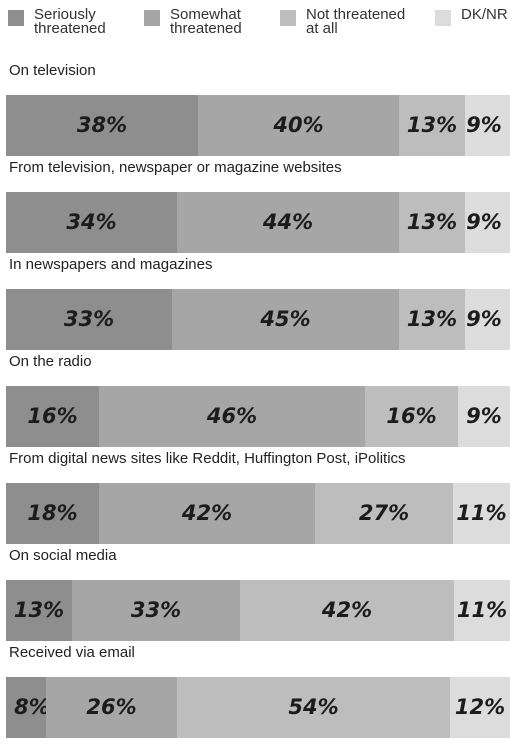 The width and height of the screenshot is (510, 744). What do you see at coordinates (32, 707) in the screenshot?
I see `data-label: 8%` at bounding box center [32, 707].